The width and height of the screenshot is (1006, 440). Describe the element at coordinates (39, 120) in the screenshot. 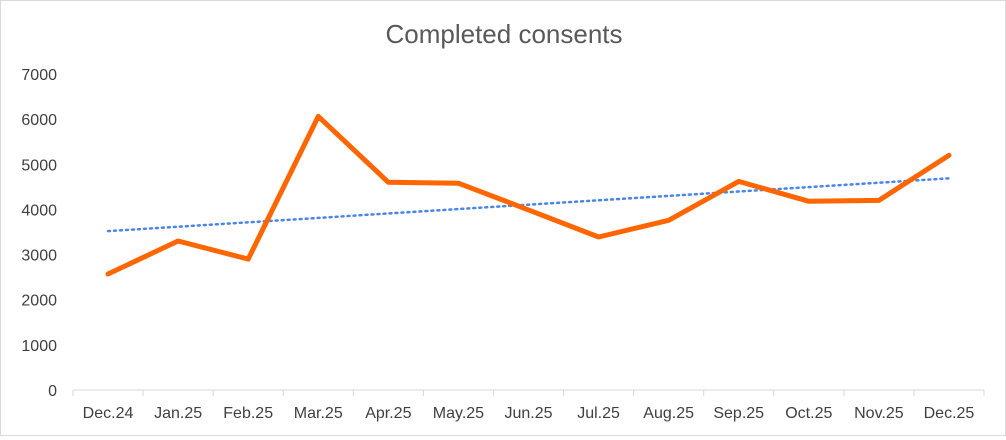

I see `y-tick-label: 6000` at that location.